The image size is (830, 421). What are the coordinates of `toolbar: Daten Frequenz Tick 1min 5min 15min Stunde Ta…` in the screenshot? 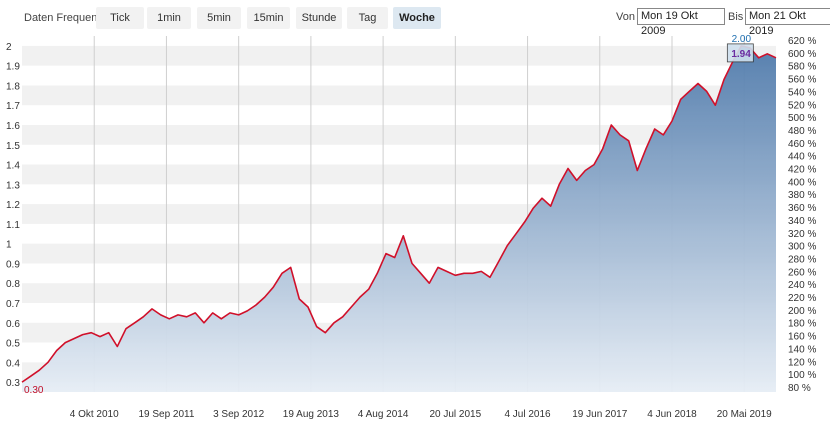 It's located at (415, 18).